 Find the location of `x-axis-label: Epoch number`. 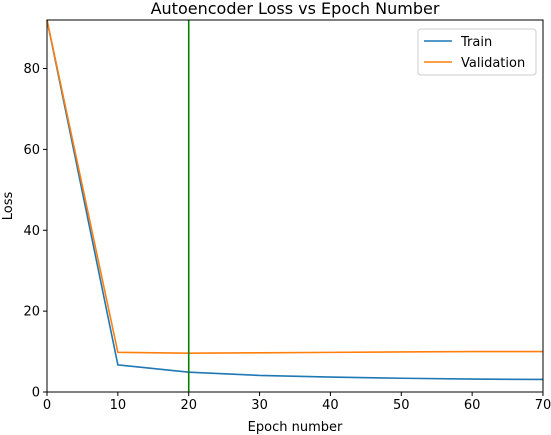

x-axis-label: Epoch number is located at coordinates (295, 427).